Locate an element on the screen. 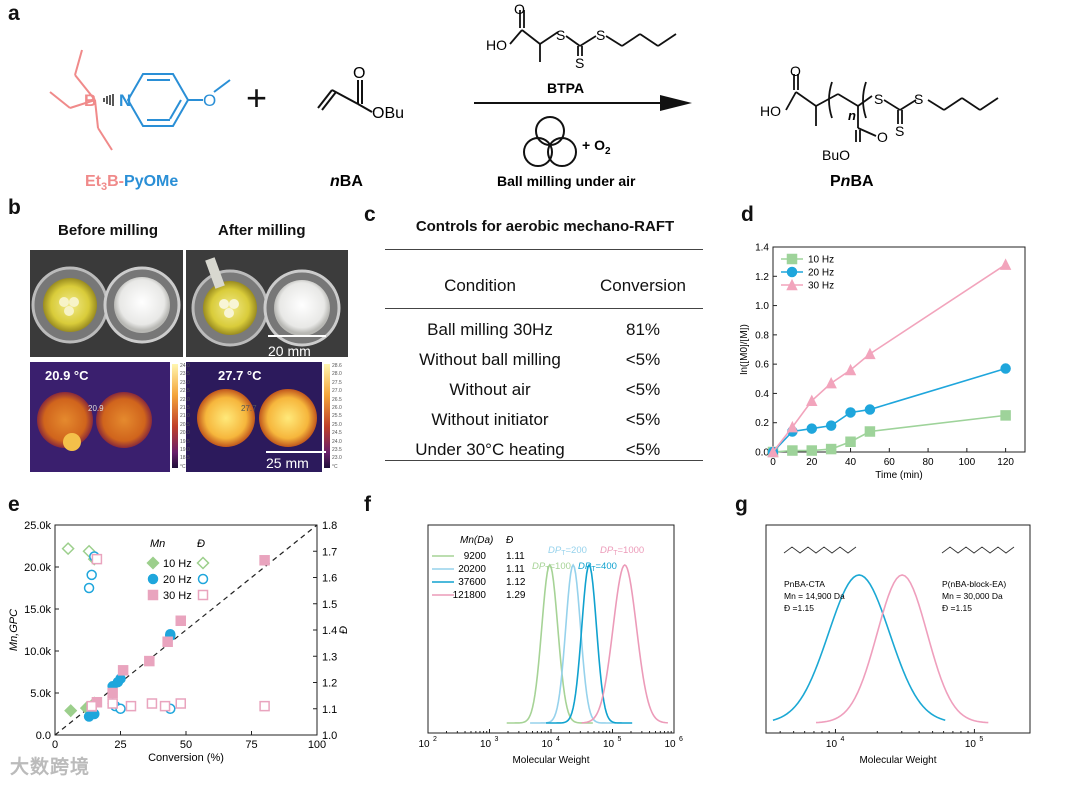 The height and width of the screenshot is (786, 1080). reagent-pyome: PyOMe is located at coordinates (151, 181).